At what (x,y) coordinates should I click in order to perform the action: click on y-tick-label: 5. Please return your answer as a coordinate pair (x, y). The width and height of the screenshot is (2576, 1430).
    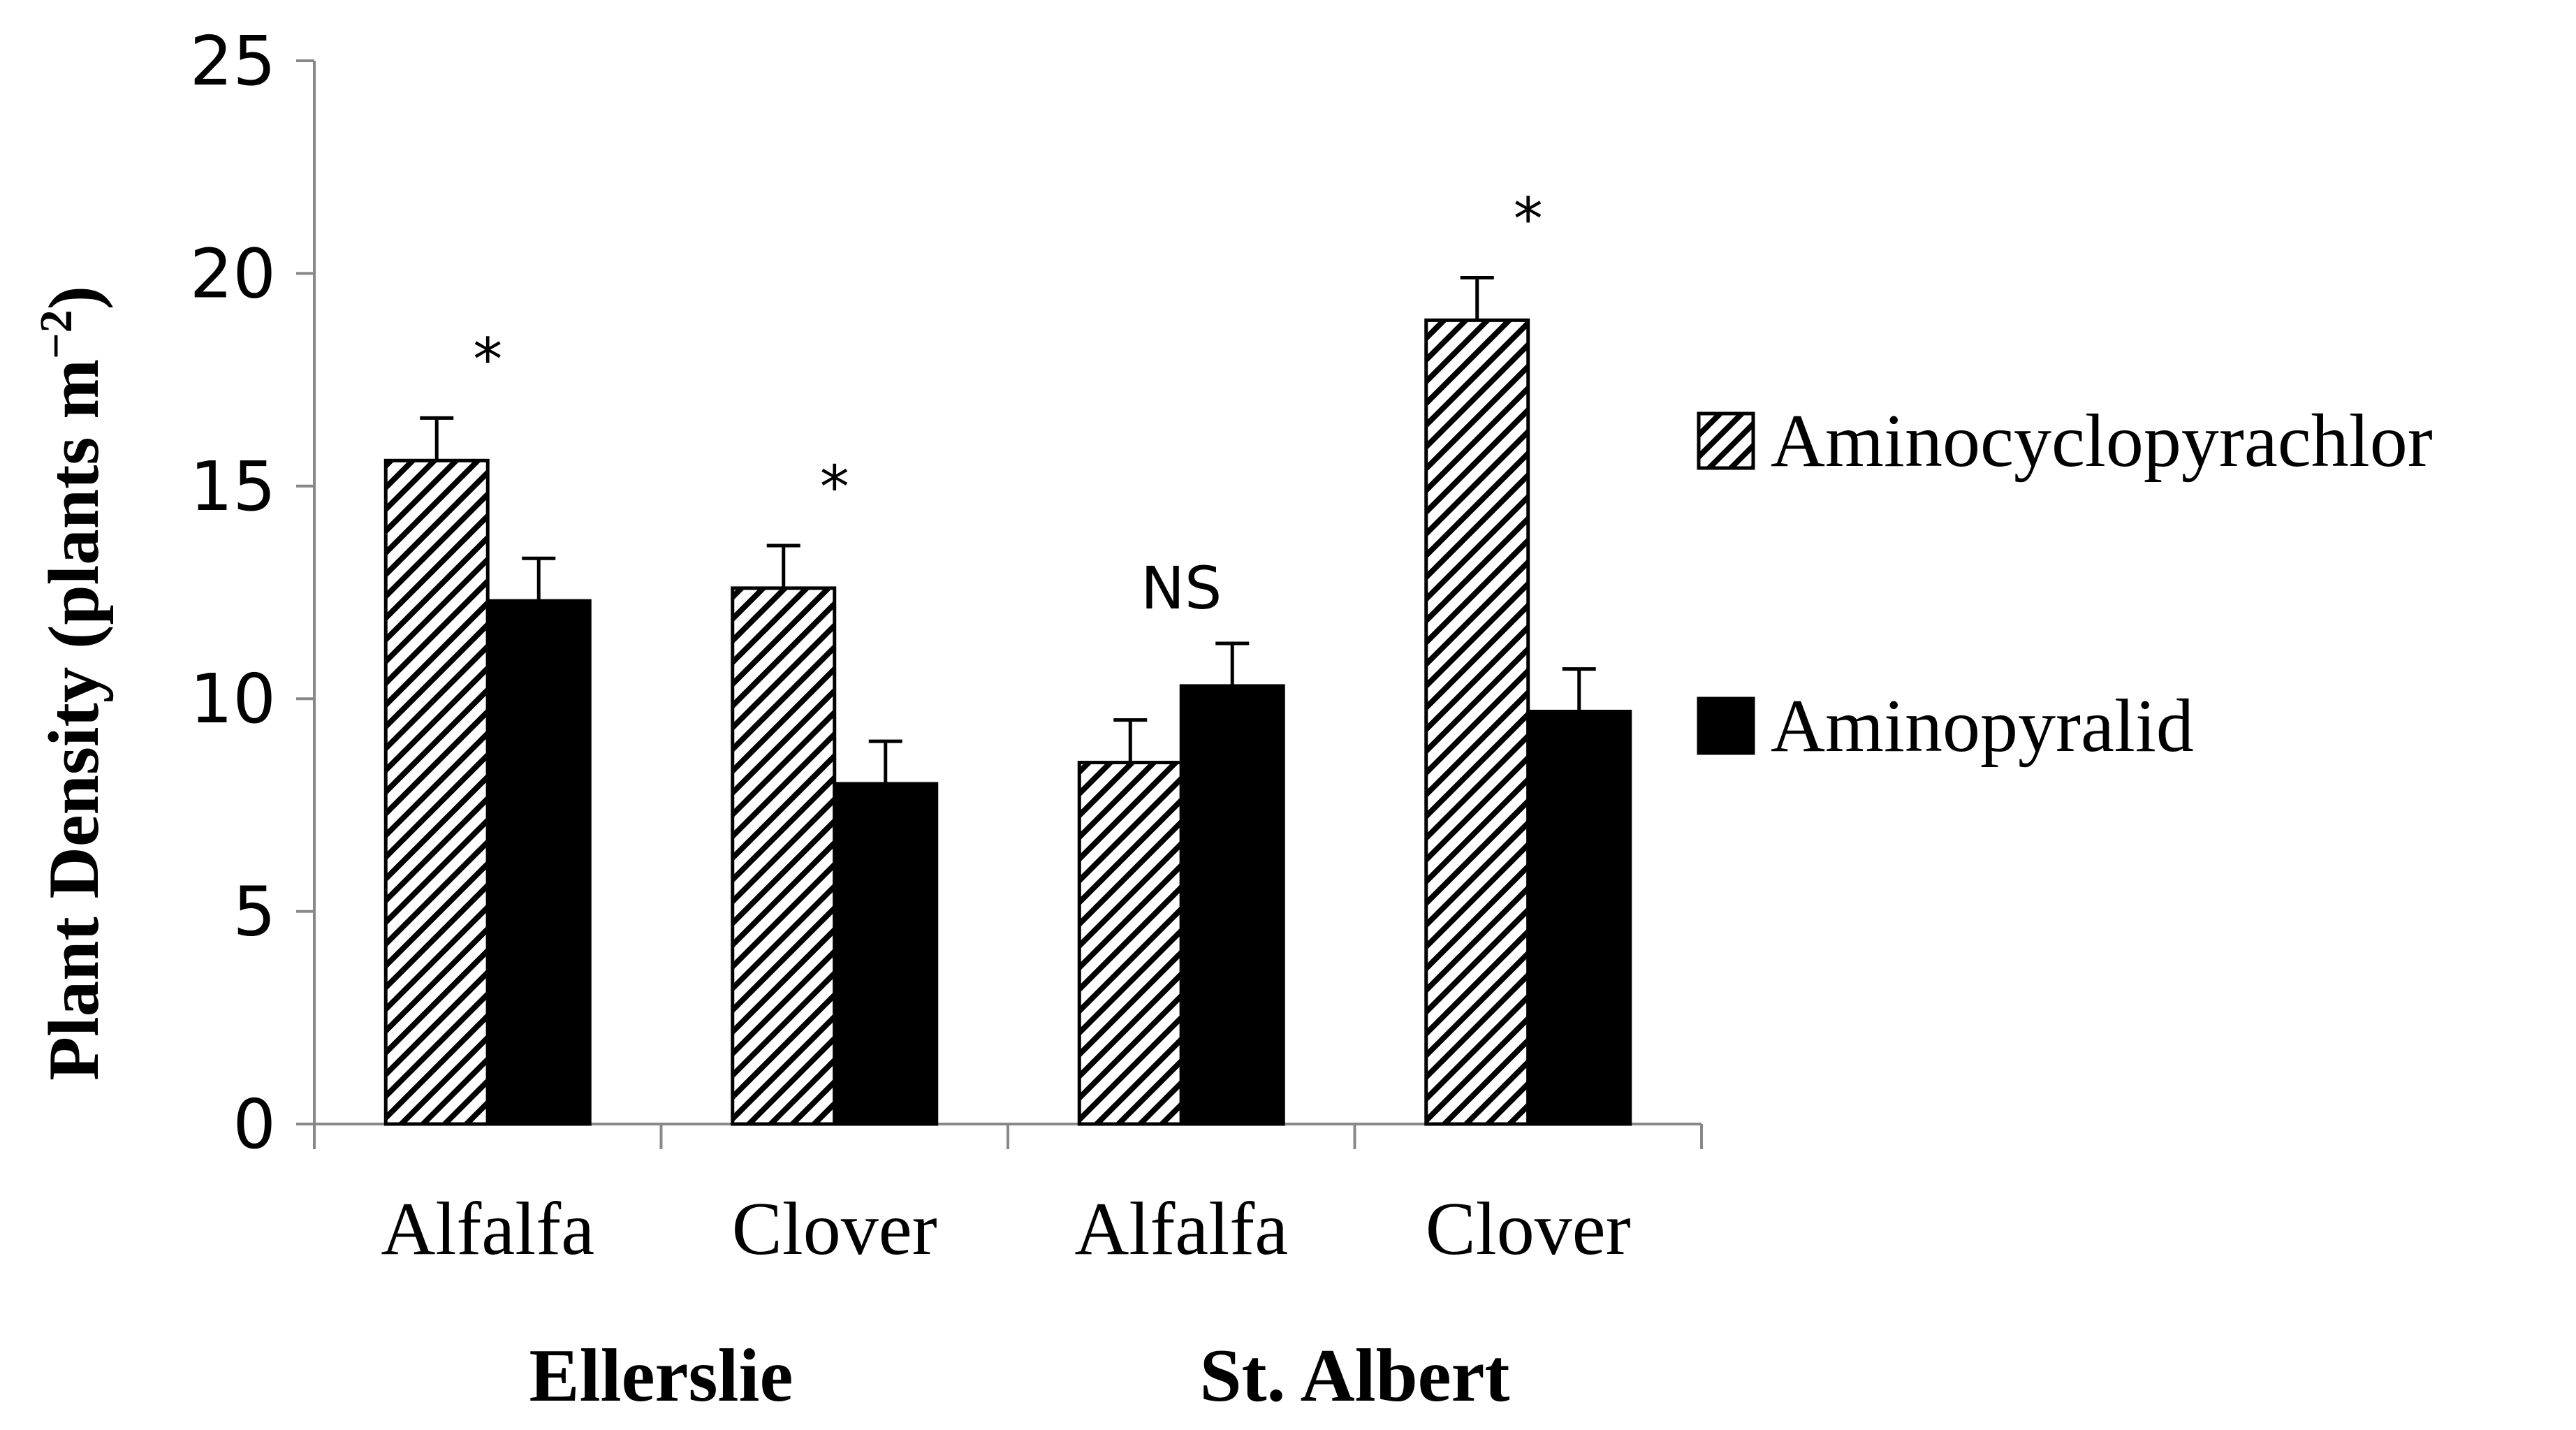
    Looking at the image, I should click on (254, 912).